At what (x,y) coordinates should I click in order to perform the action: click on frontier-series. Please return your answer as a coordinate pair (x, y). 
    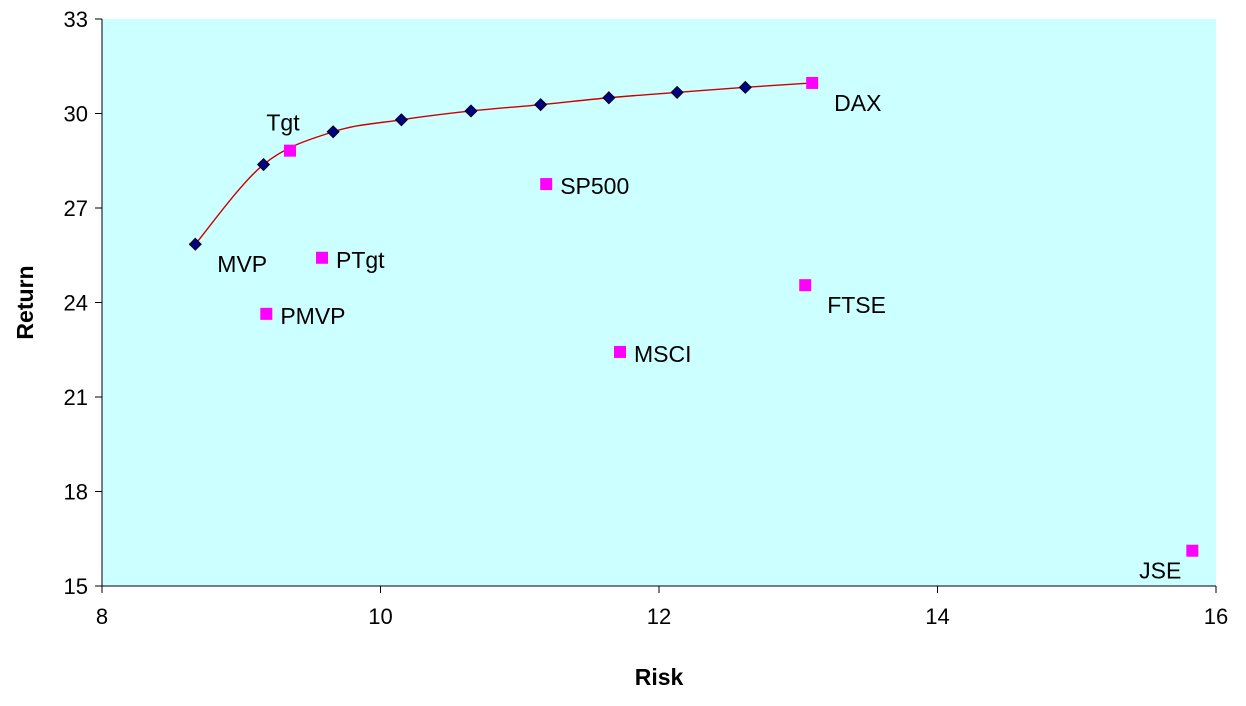
    Looking at the image, I should click on (500, 165).